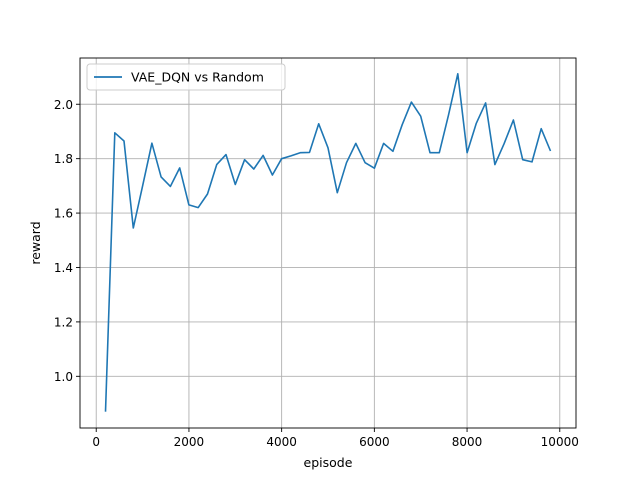  What do you see at coordinates (197, 77) in the screenshot?
I see `legend-label: VAE_DQN vs Random` at bounding box center [197, 77].